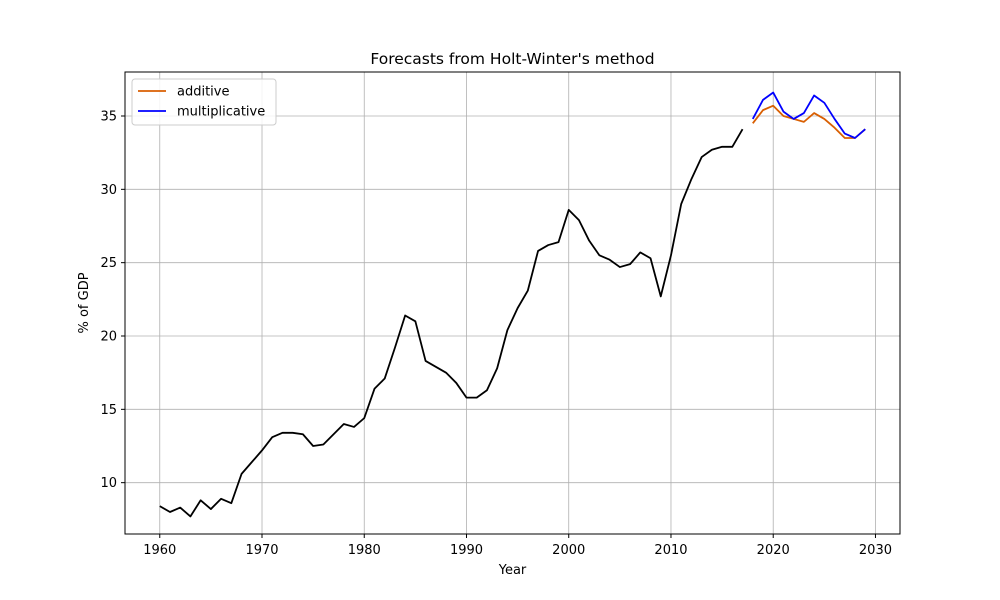  What do you see at coordinates (670, 550) in the screenshot?
I see `x-tick-label: 2010` at bounding box center [670, 550].